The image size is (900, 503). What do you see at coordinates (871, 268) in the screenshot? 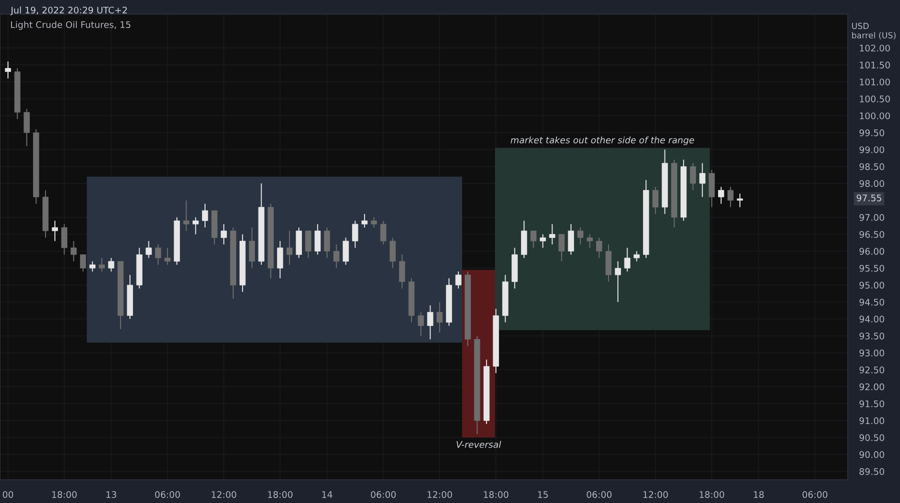
I see `y-tick-label: 95.50` at bounding box center [871, 268].